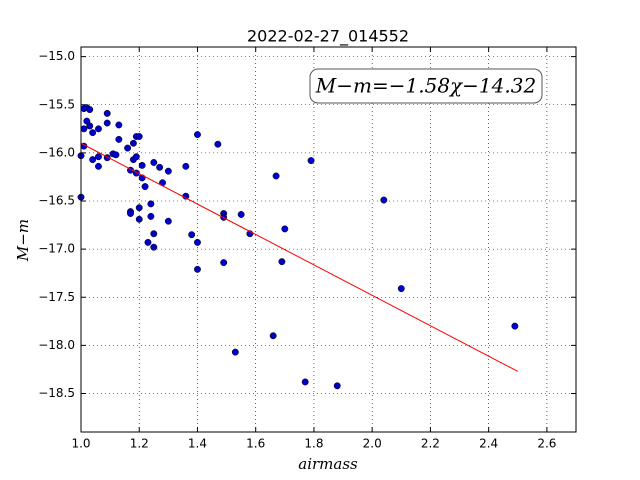 The height and width of the screenshot is (480, 640). I want to click on y-tick-label: −17.5, so click(56, 297).